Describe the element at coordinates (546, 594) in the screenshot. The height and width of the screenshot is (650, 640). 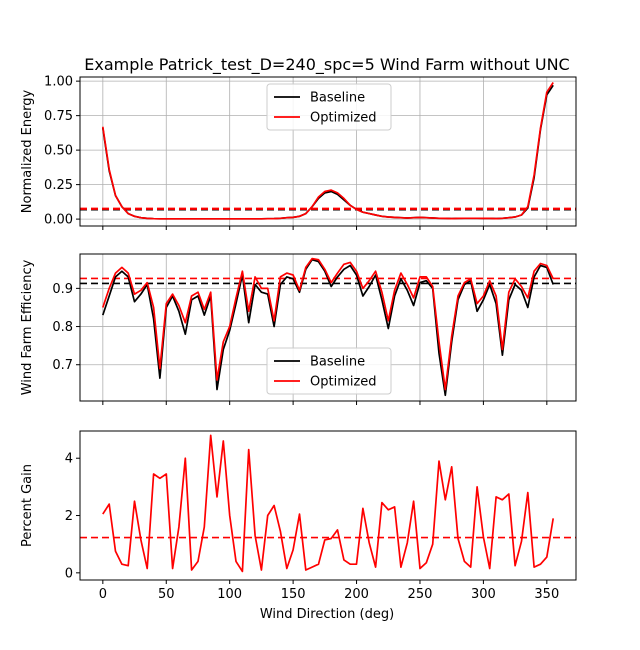
I see `x-tick-label: 350` at that location.